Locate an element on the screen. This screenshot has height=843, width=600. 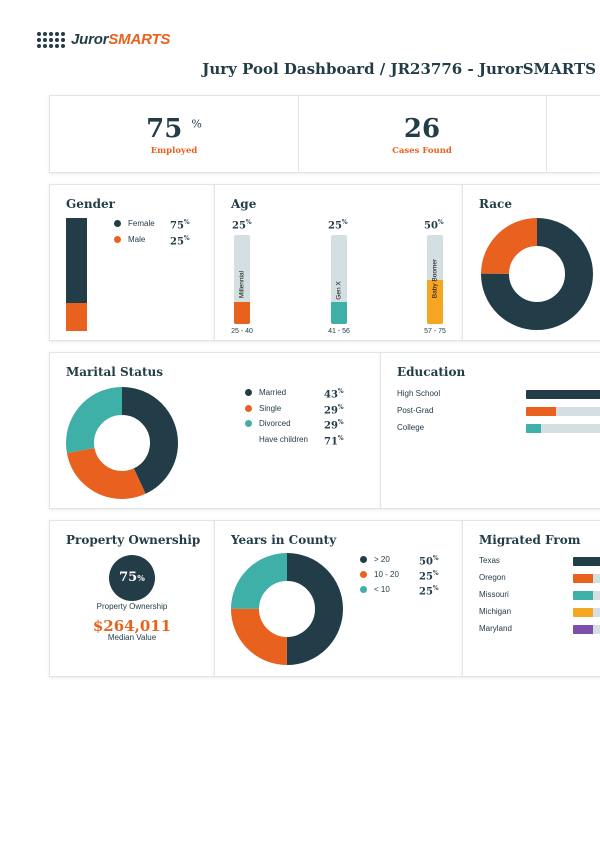
legend-divorced: Divorced is located at coordinates (268, 423).